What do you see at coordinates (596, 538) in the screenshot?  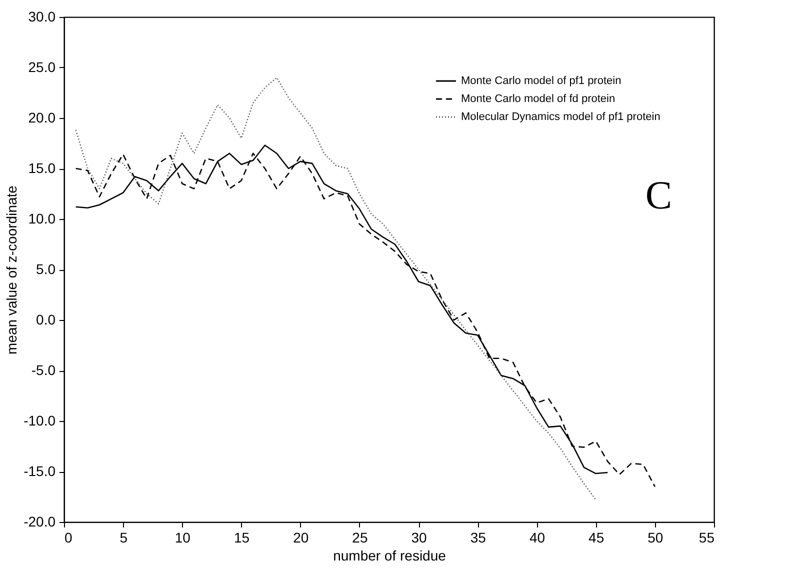 I see `x-tick-label: 45` at bounding box center [596, 538].